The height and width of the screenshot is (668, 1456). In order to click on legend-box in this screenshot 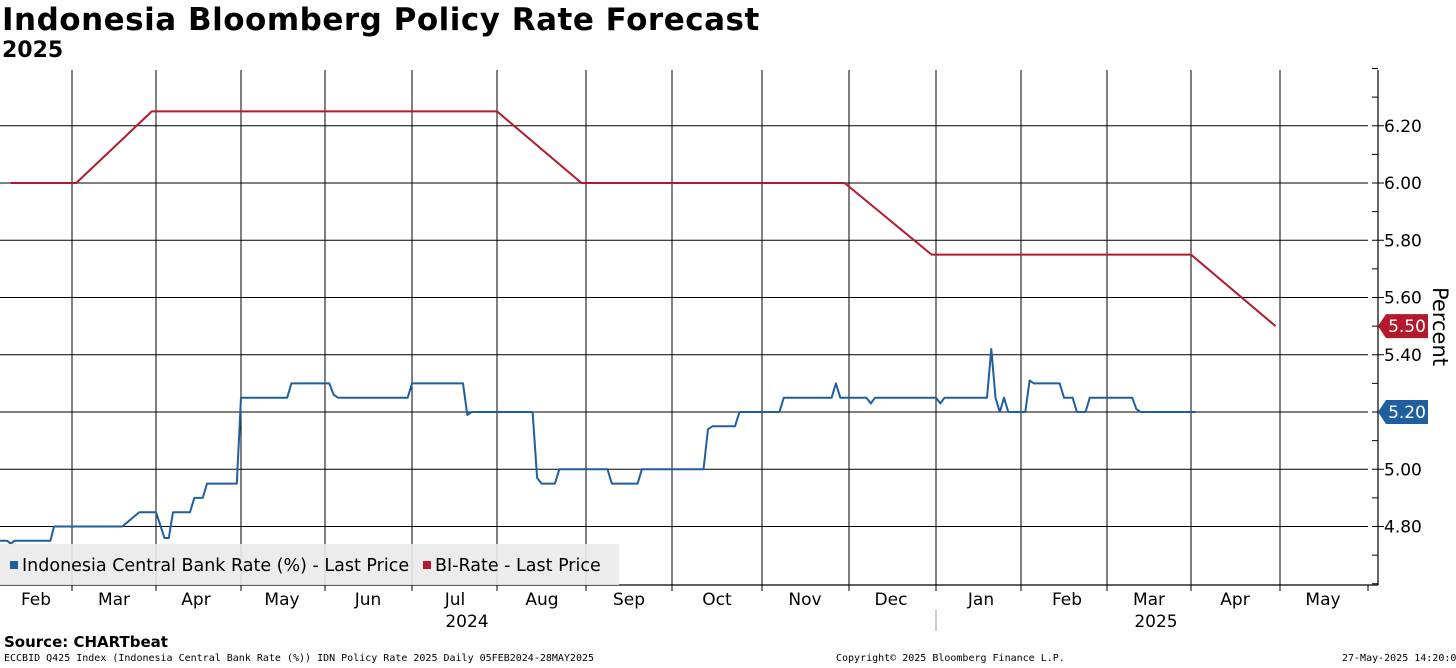, I will do `click(309, 564)`.